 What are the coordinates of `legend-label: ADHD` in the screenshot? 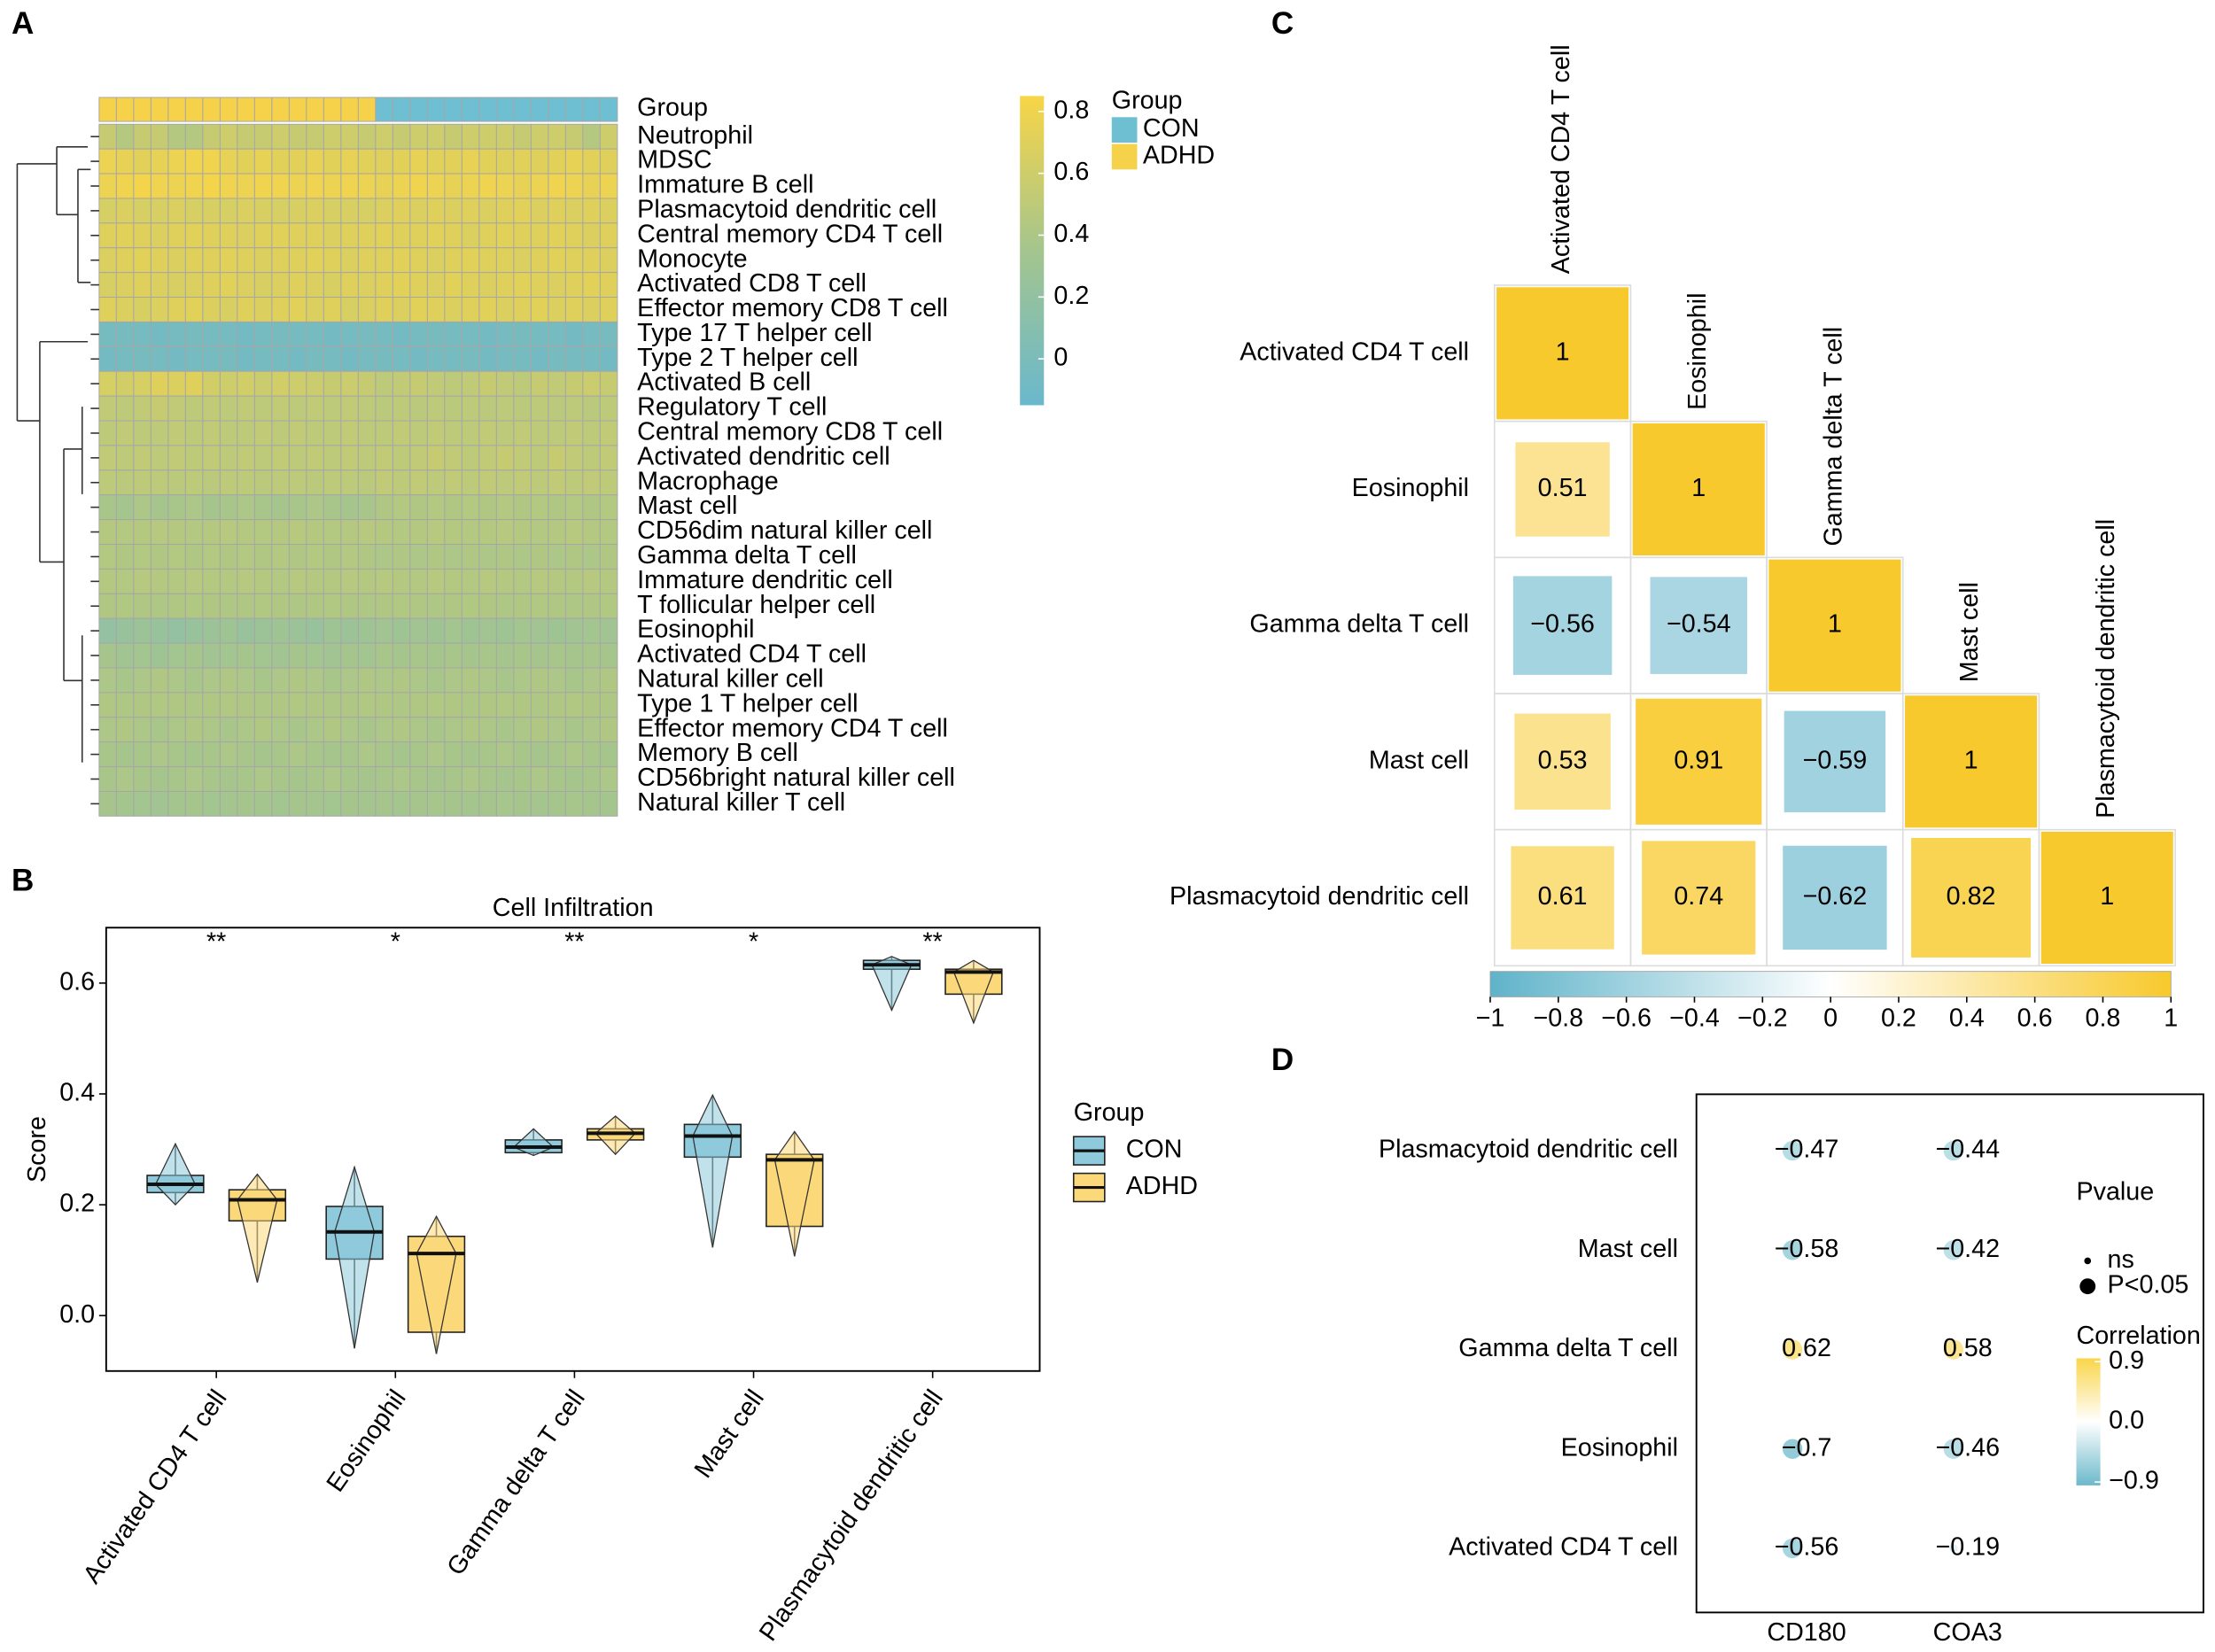 It's located at (1179, 156).